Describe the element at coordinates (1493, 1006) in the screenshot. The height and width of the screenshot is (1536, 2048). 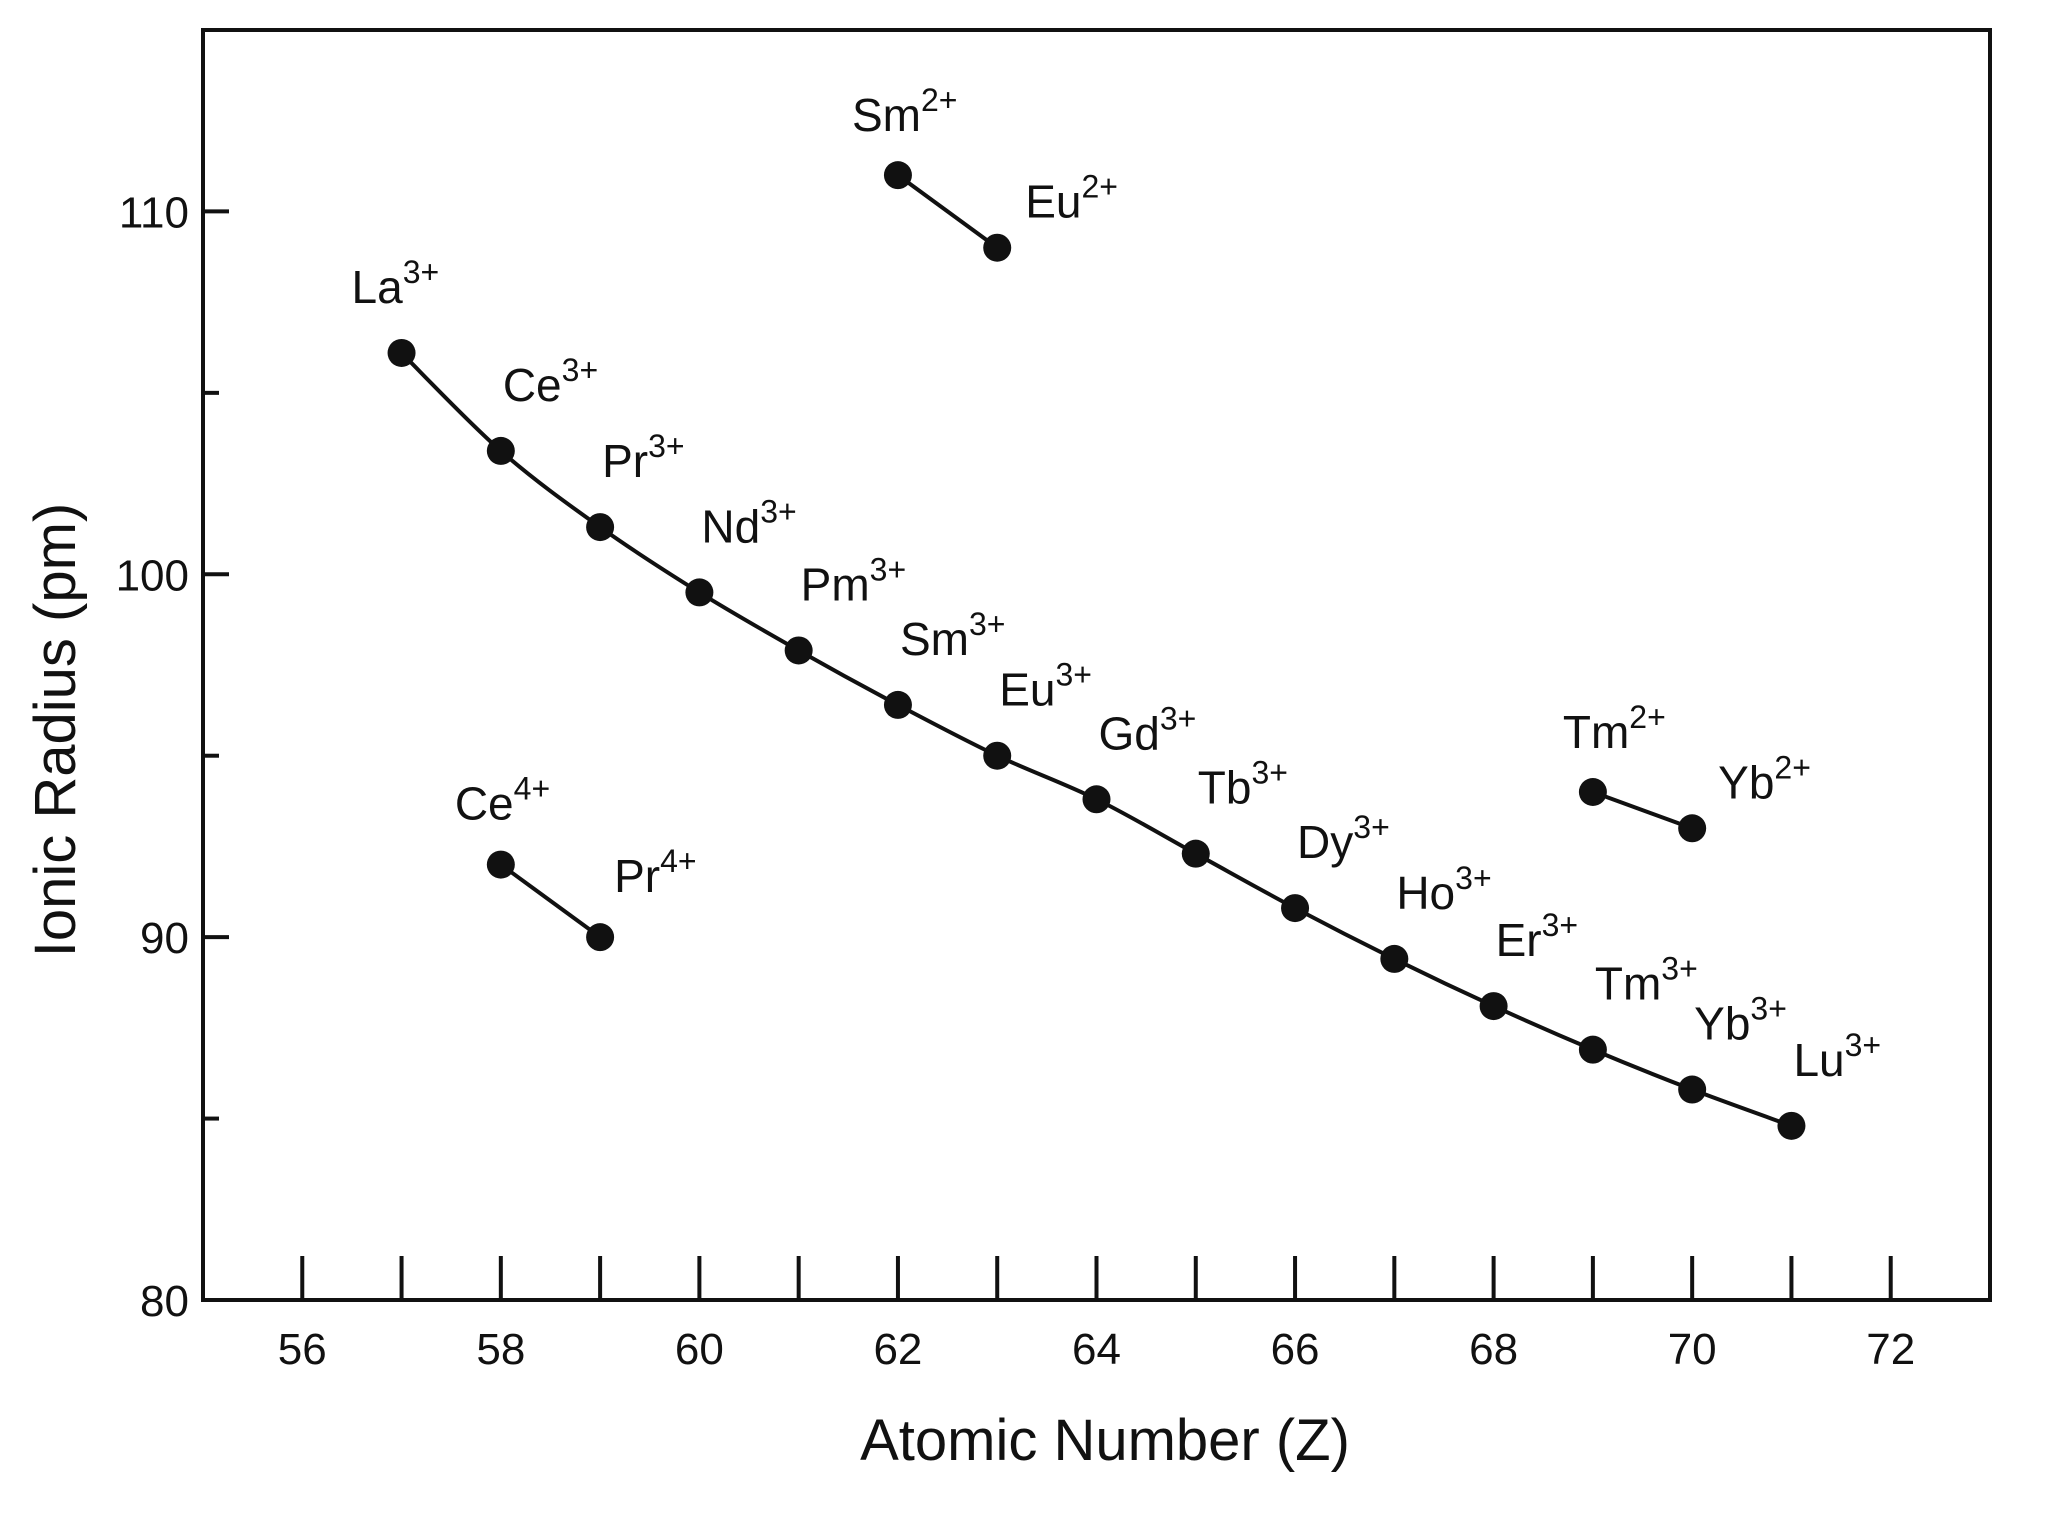
I see `data-point-er-3plus` at that location.